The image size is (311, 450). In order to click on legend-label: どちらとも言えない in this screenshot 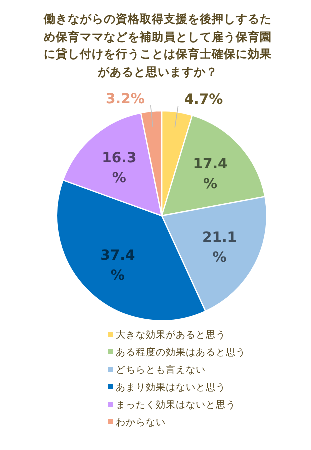, I will do `click(161, 370)`.